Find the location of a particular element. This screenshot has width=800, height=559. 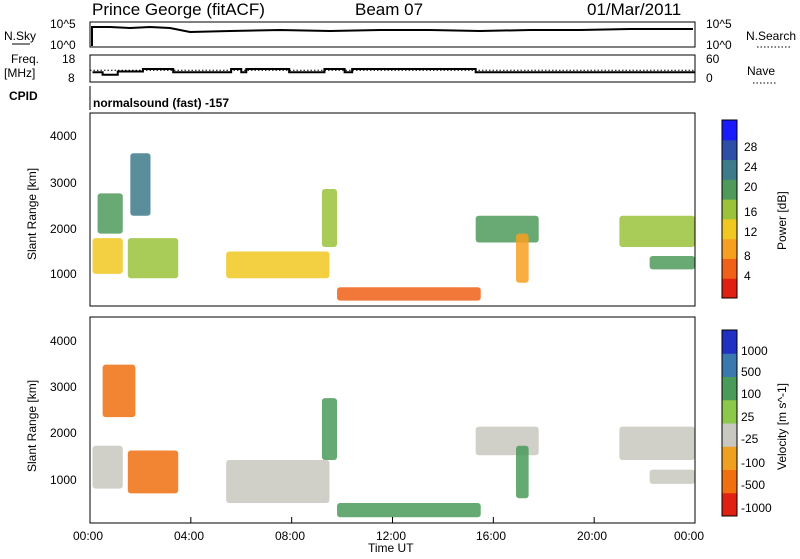

power-ytick-4000: 4000 is located at coordinates (63, 136).